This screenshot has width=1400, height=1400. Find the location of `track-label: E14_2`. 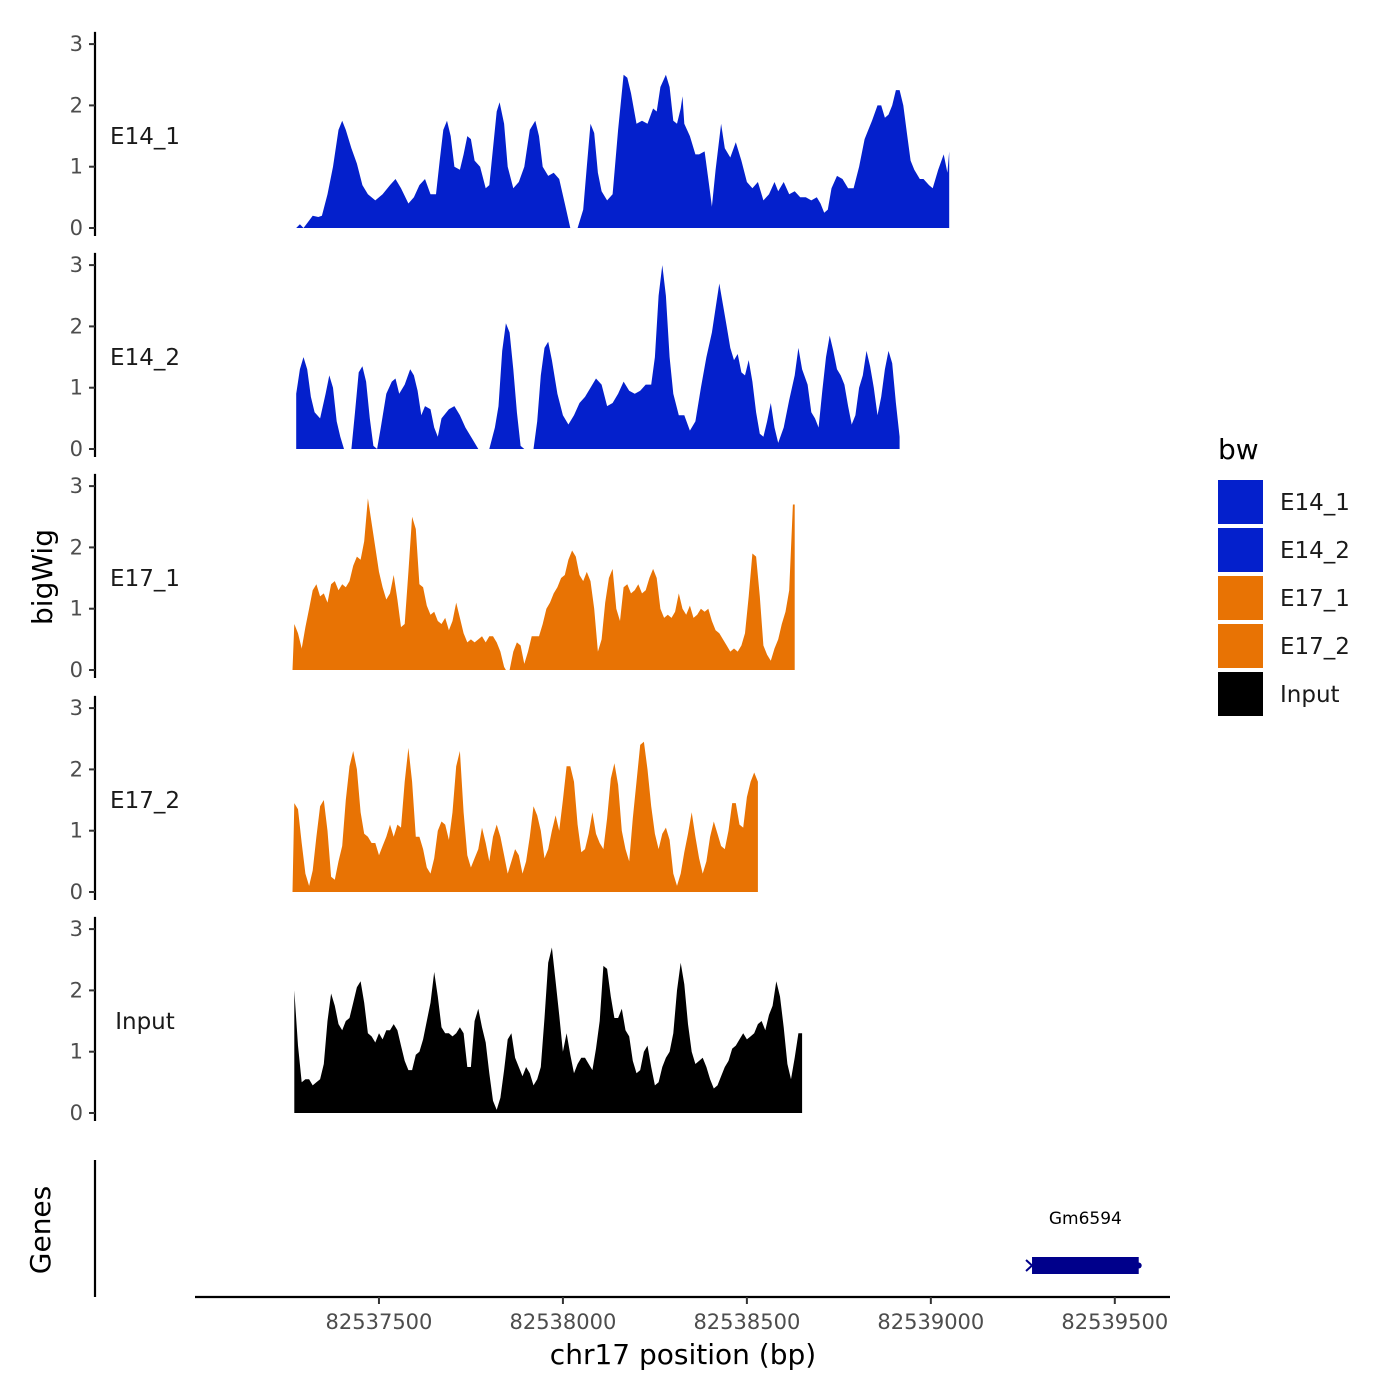

track-label: E14_2 is located at coordinates (145, 358).